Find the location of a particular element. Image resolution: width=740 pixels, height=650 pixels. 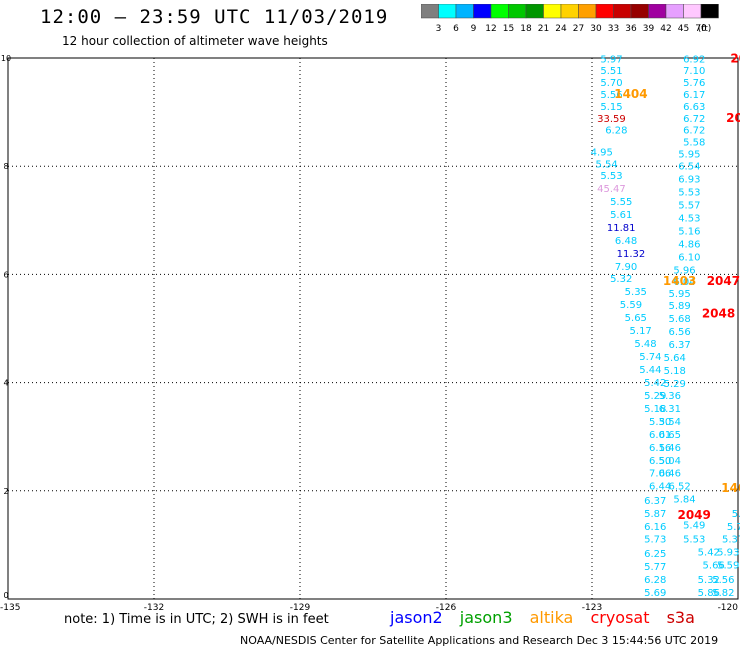

color-scale-bar: 3 6 9 12 15 18 21 24 27 30 33 36 39 42 45 70(ft) is located at coordinates (570, 19).